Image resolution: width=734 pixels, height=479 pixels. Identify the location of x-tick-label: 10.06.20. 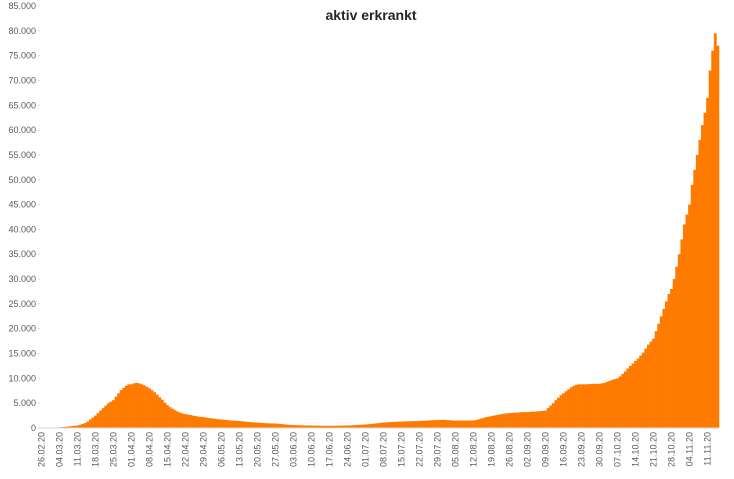
(311, 449).